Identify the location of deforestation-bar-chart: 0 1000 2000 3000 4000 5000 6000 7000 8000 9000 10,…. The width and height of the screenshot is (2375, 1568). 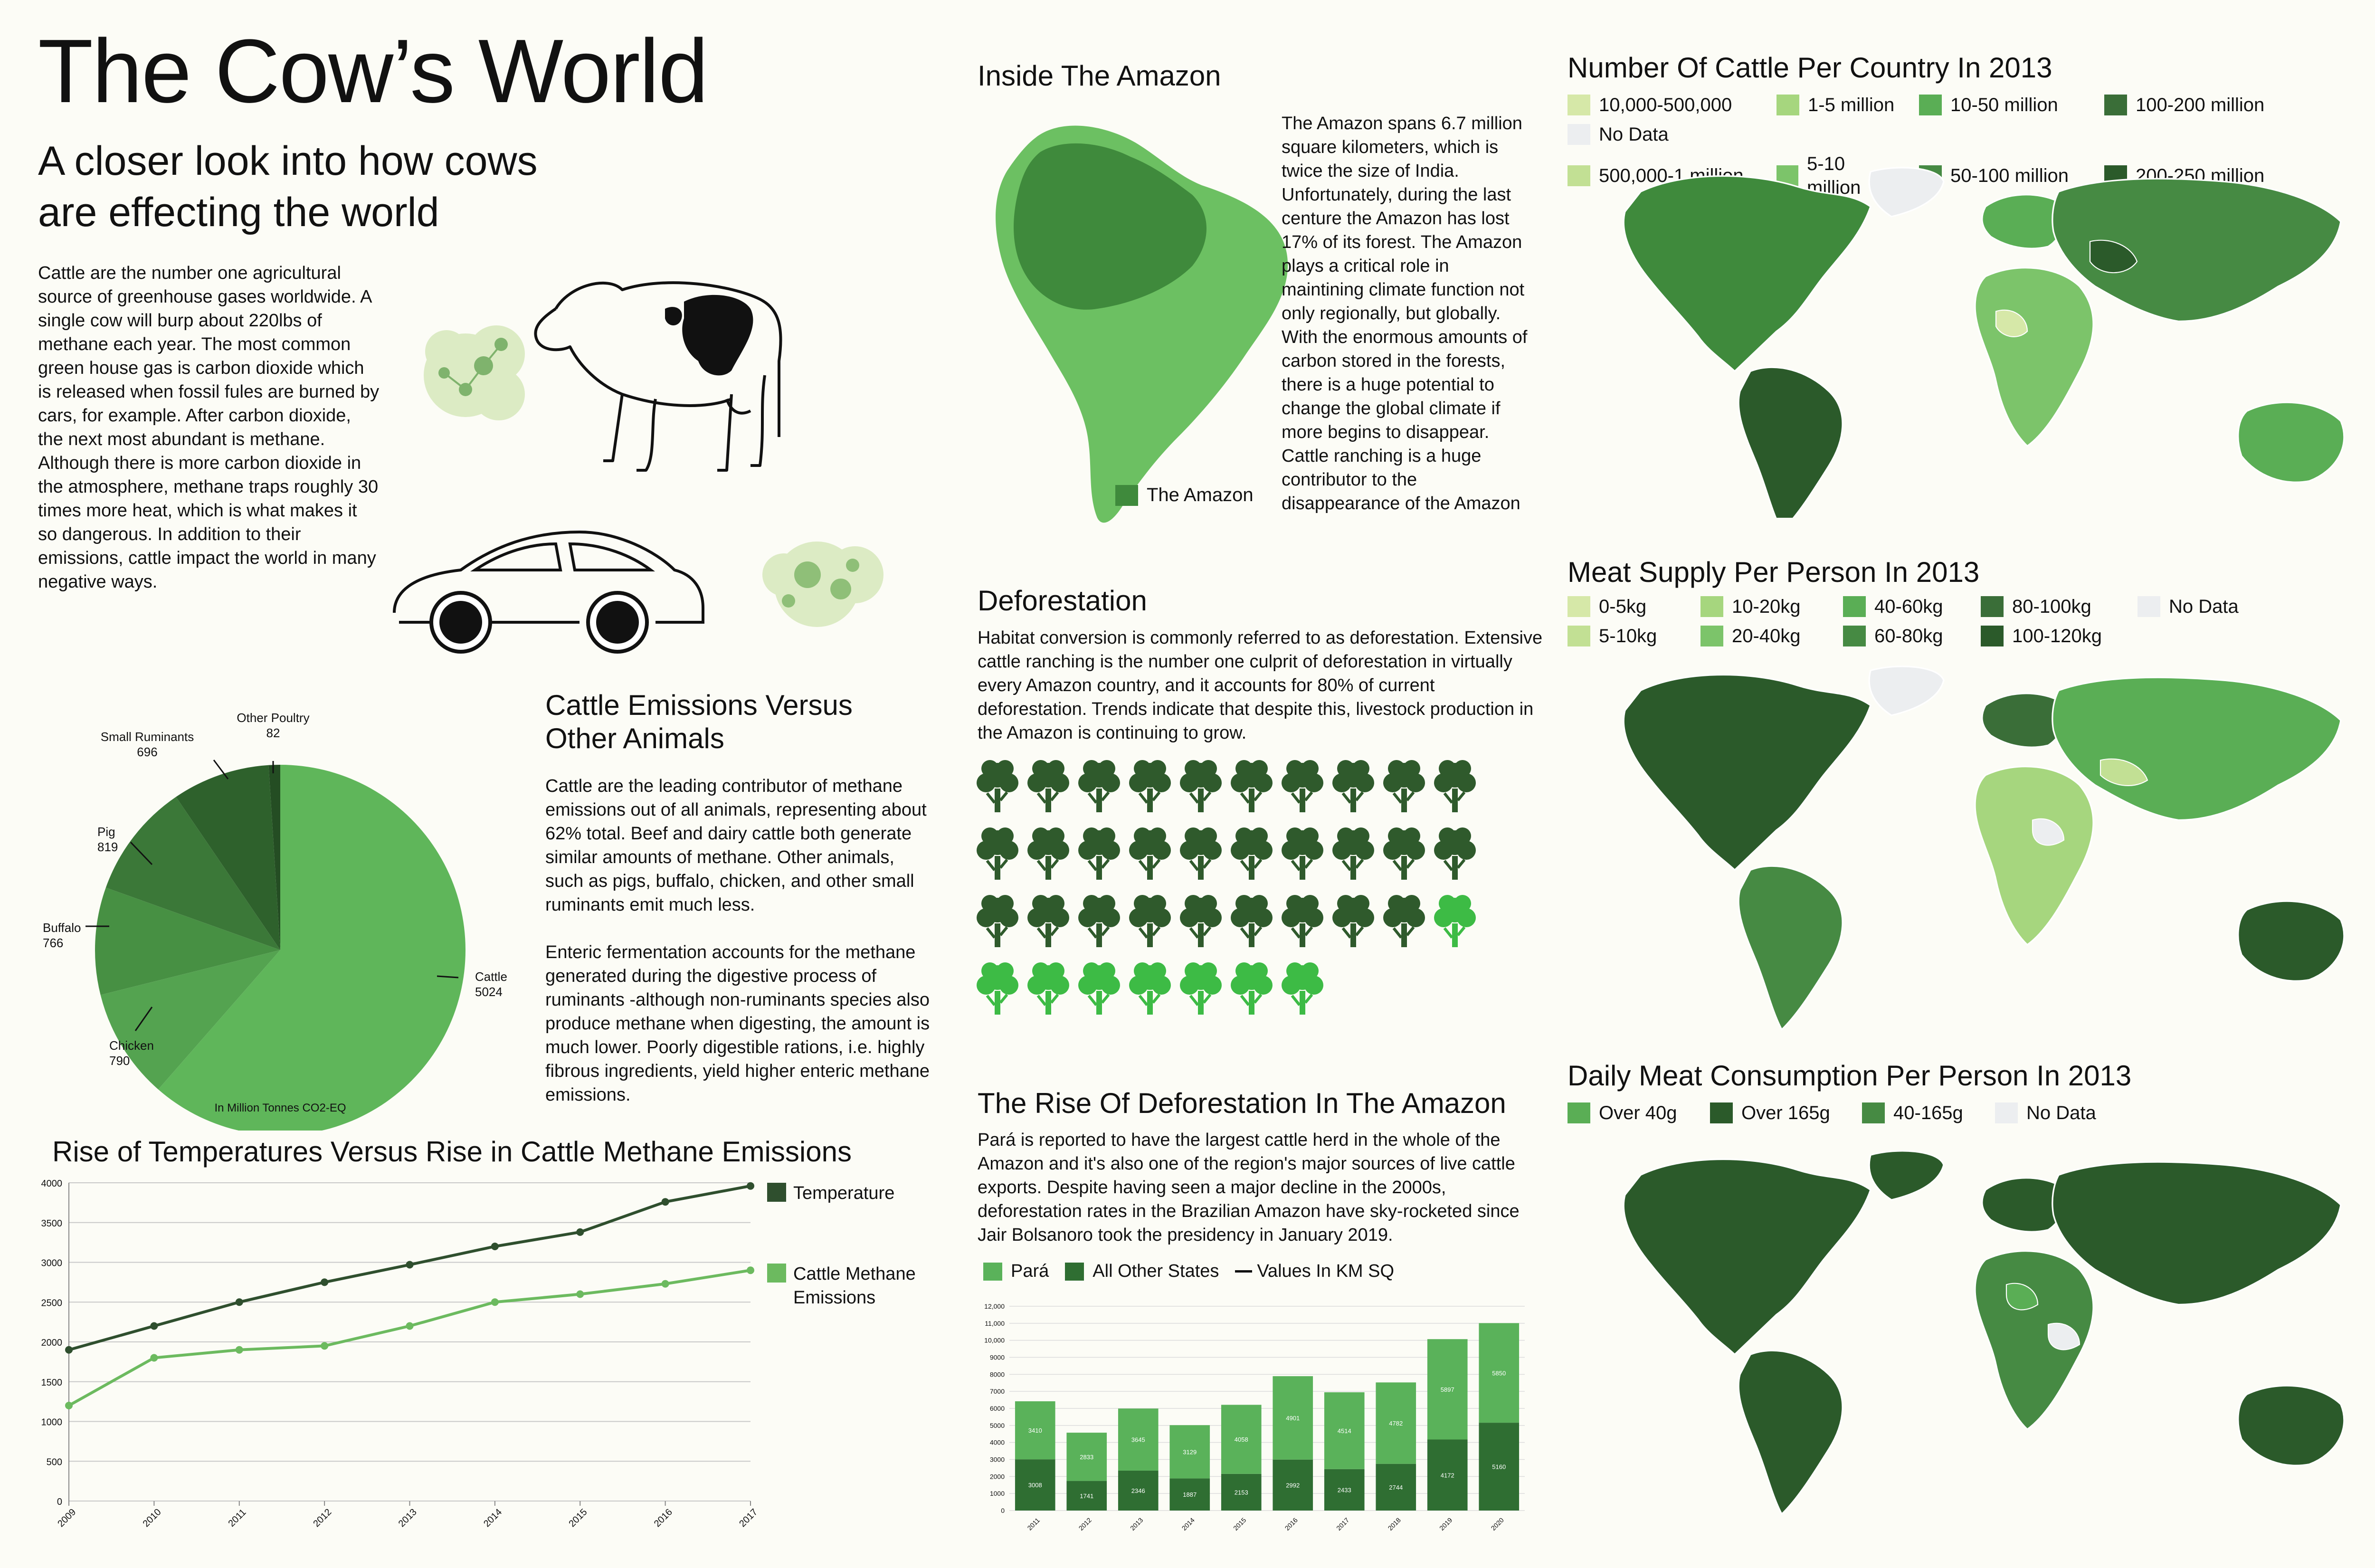
(1254, 1417).